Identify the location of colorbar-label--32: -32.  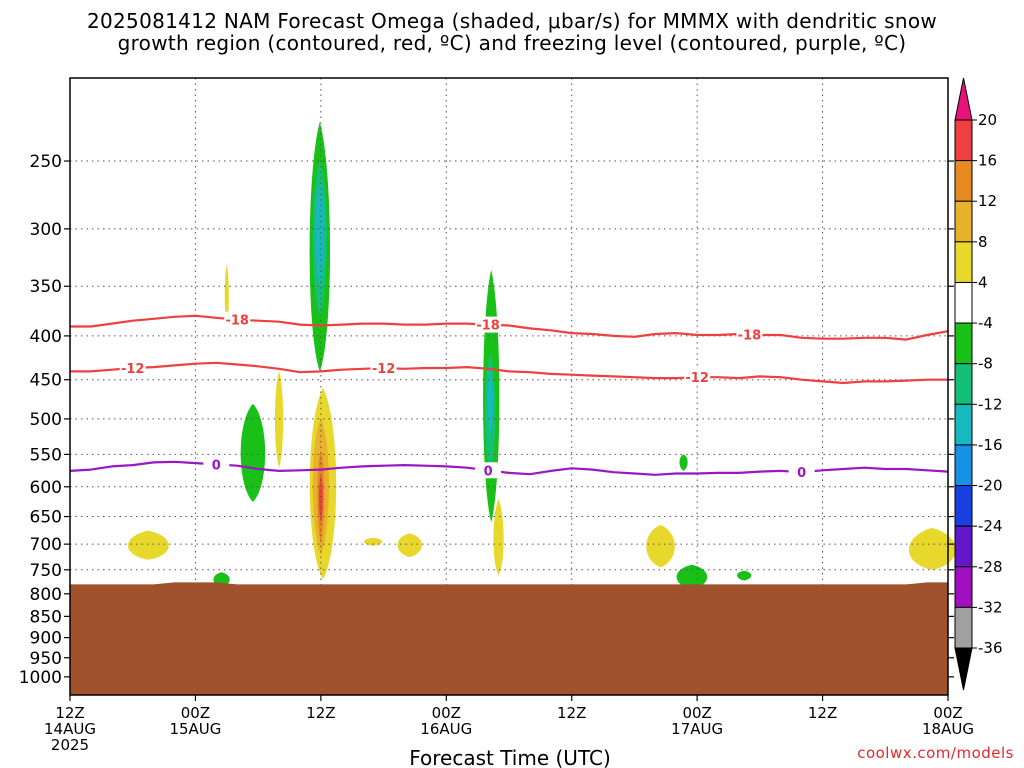
(990, 607).